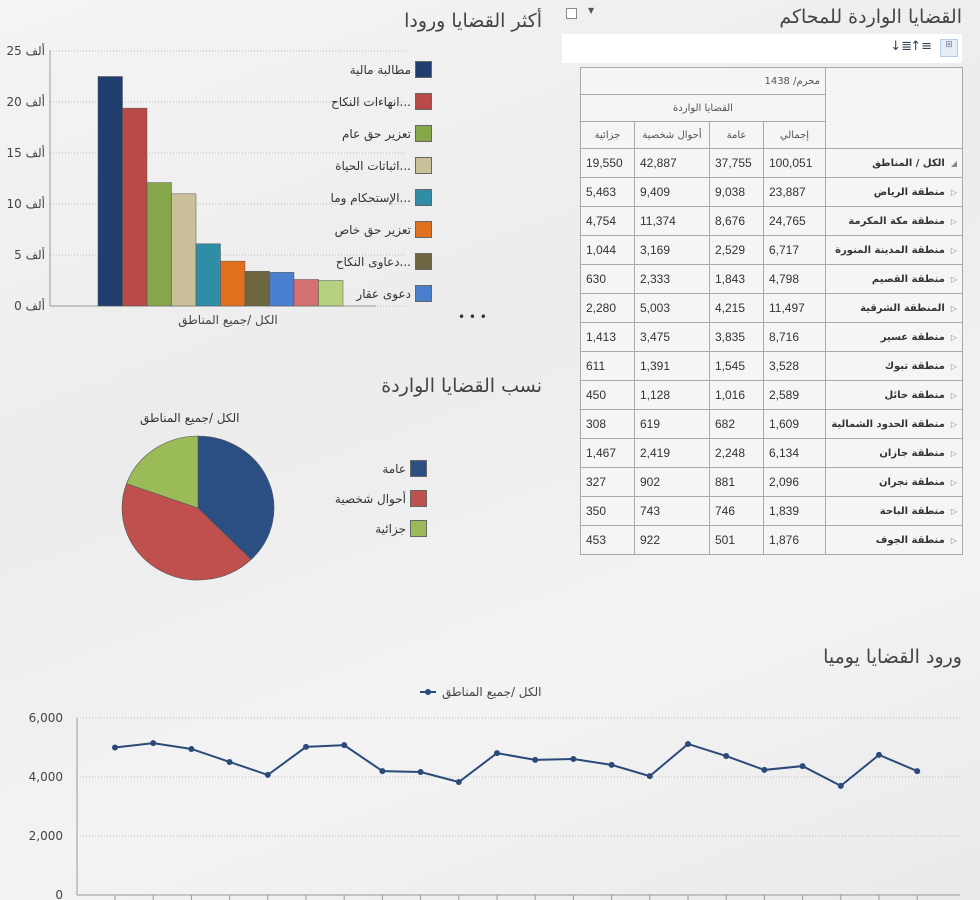 This screenshot has width=980, height=900. I want to click on region-cell: ▷منطقة الجوف, so click(894, 540).